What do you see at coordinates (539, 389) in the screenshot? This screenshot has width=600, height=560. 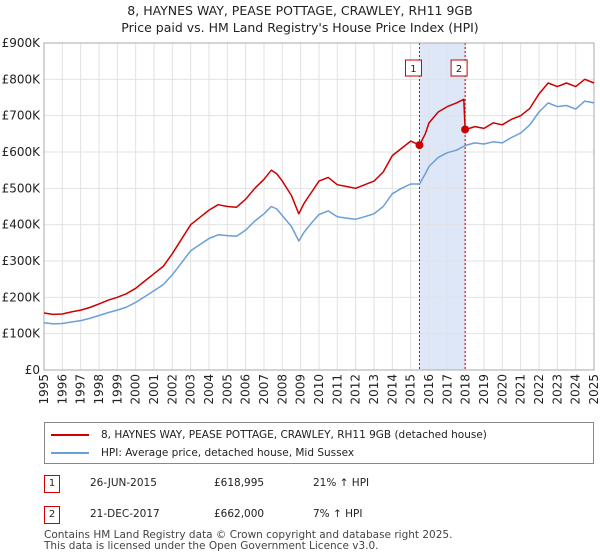 I see `x-tick-label: 2022` at bounding box center [539, 389].